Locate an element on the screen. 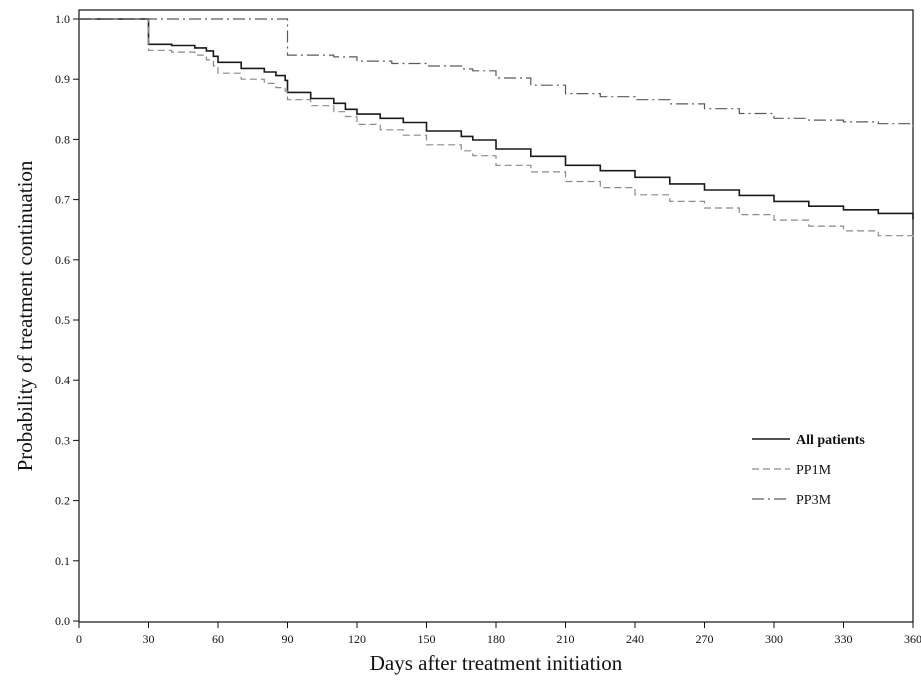 The image size is (921, 697). x-tick-label: 360 is located at coordinates (912, 639).